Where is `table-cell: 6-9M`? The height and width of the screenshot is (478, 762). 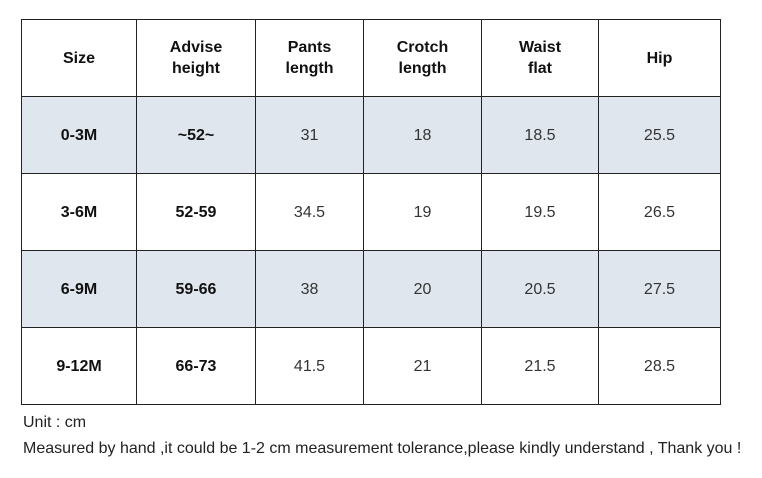 table-cell: 6-9M is located at coordinates (79, 289).